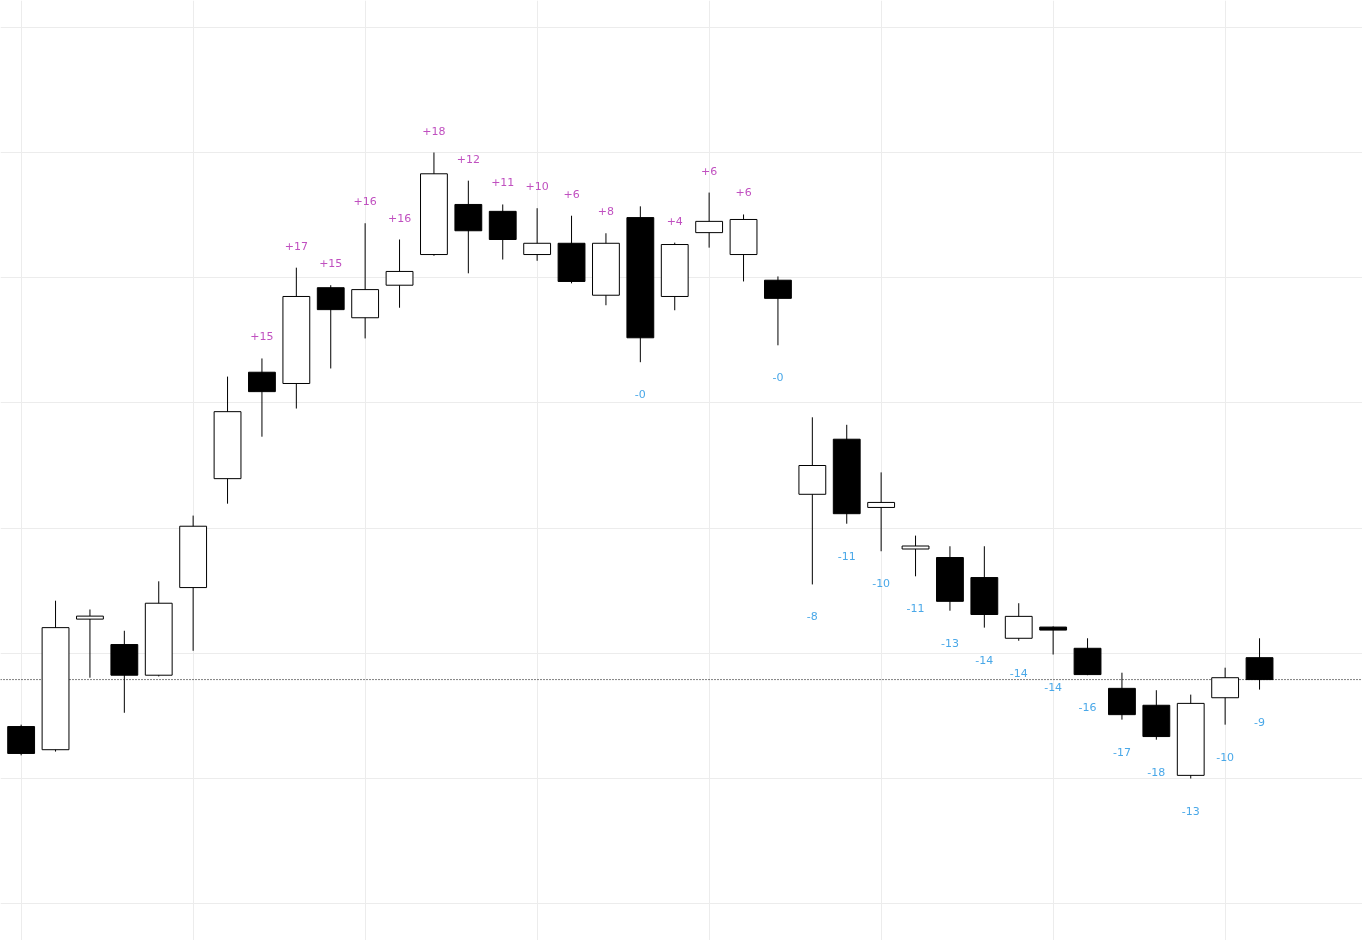 The height and width of the screenshot is (942, 1362). What do you see at coordinates (296, 246) in the screenshot?
I see `text: +17` at bounding box center [296, 246].